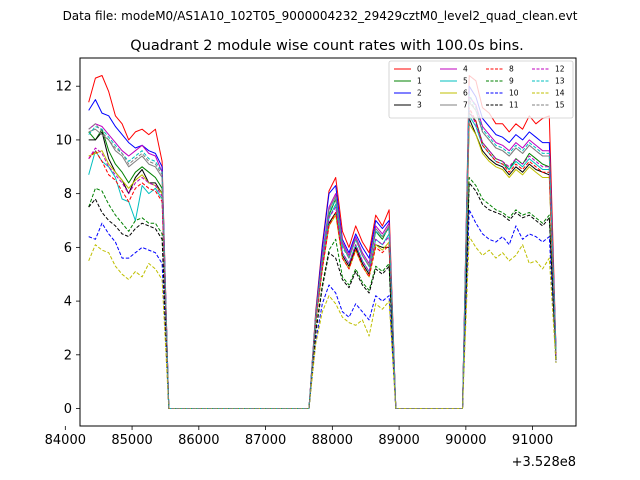 The width and height of the screenshot is (640, 480). Describe the element at coordinates (560, 105) in the screenshot. I see `legend-label-15: 15` at that location.